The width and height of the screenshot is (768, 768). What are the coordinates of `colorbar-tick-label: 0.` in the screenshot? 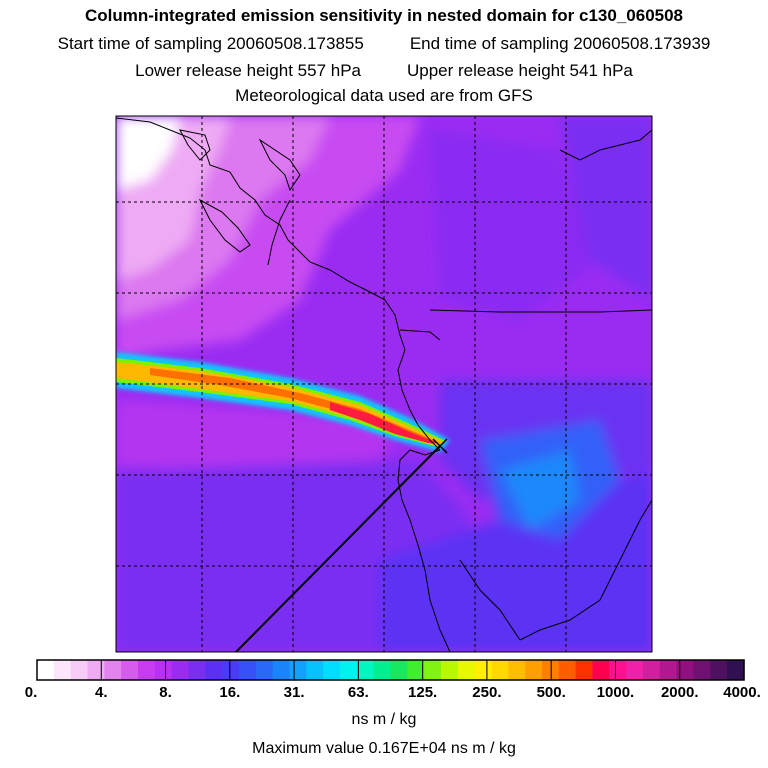 It's located at (31, 692).